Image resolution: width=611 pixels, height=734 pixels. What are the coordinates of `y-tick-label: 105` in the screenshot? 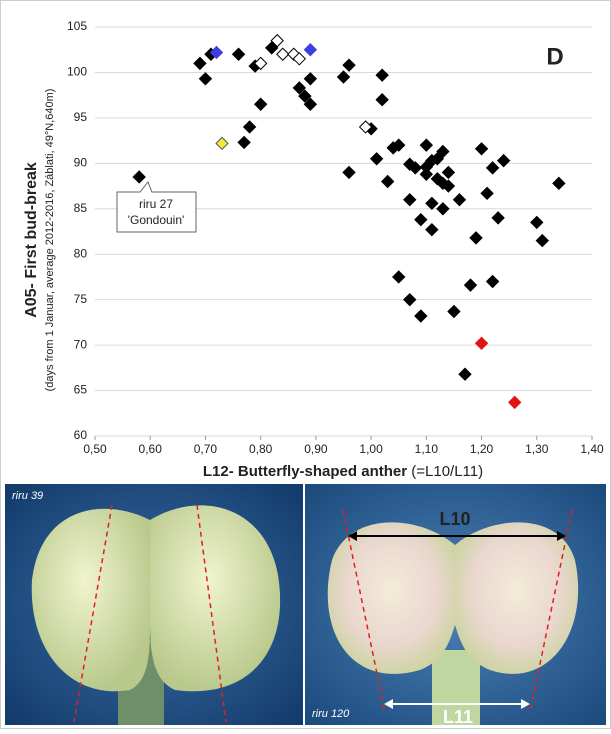 It's located at (77, 26).